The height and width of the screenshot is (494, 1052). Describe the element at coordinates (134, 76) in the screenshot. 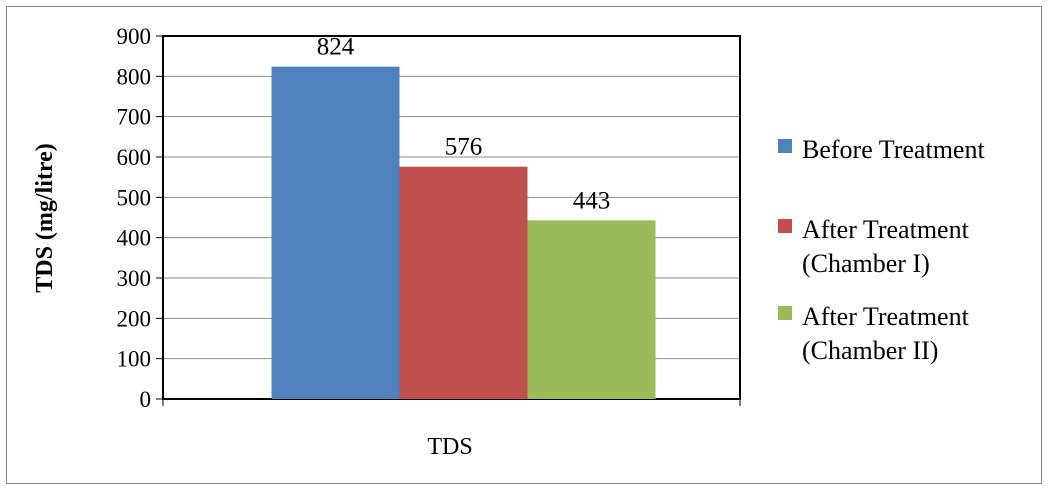

I see `y-tick-label-800: 800` at that location.